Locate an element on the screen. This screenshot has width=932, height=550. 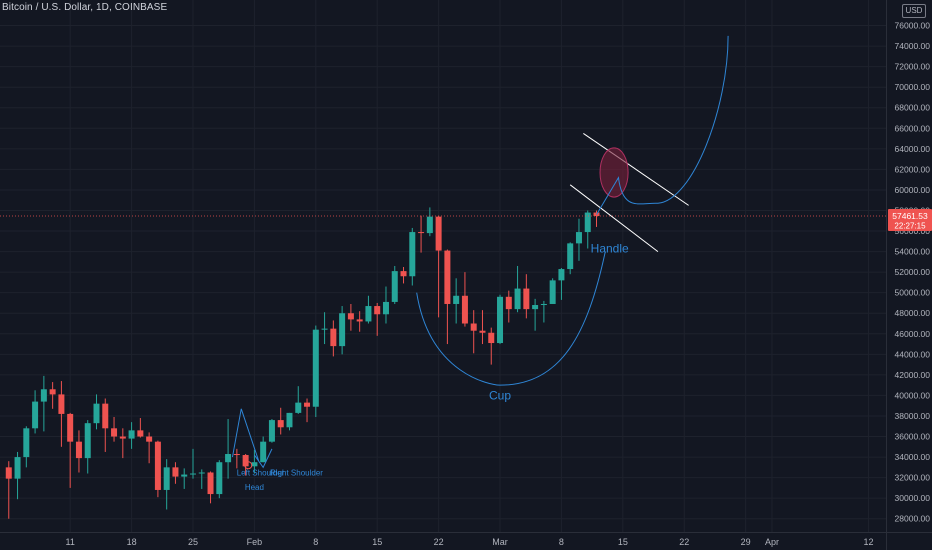
projection-curve is located at coordinates (662, 125).